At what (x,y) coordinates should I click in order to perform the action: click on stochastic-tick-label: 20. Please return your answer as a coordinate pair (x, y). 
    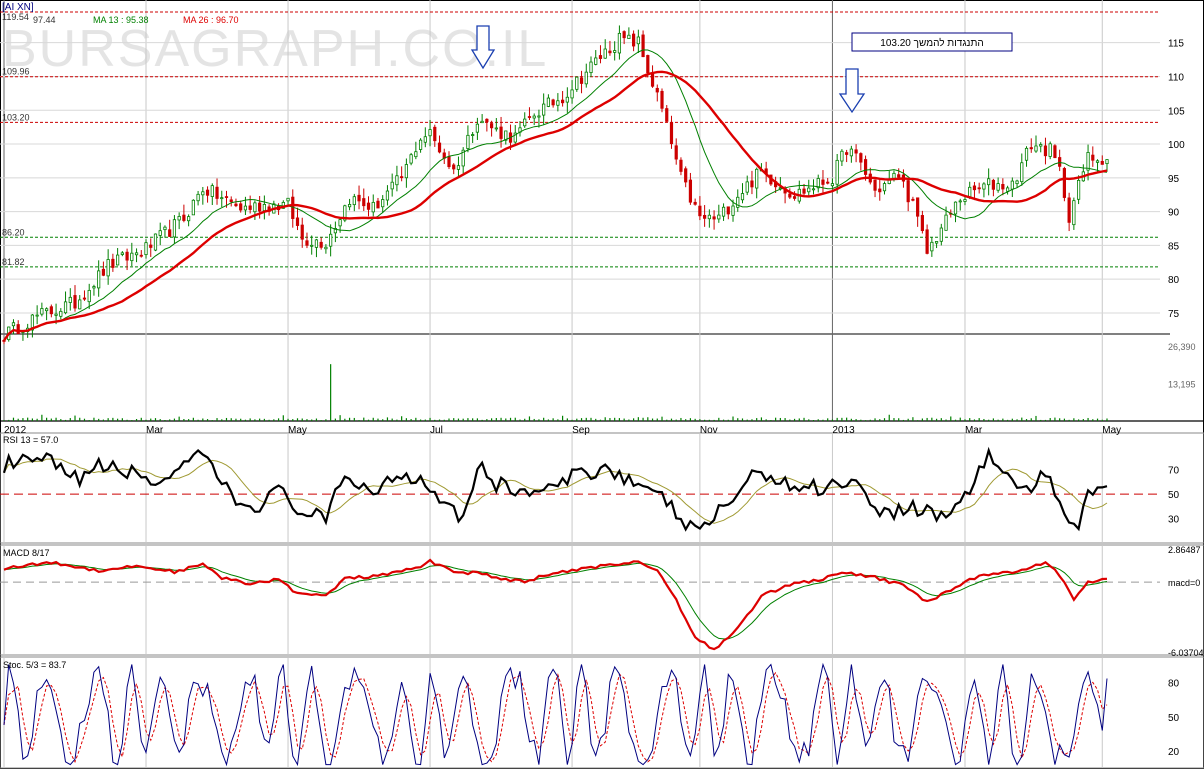
    Looking at the image, I should click on (1174, 752).